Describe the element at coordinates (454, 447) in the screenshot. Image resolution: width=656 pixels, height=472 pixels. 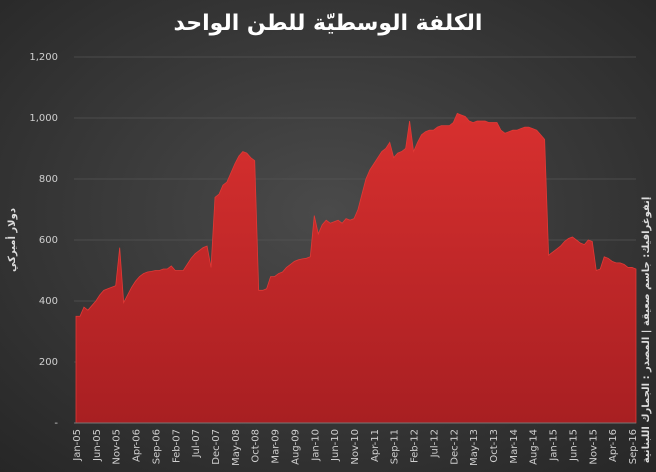
I see `x-tick-label: Dec-12` at that location.